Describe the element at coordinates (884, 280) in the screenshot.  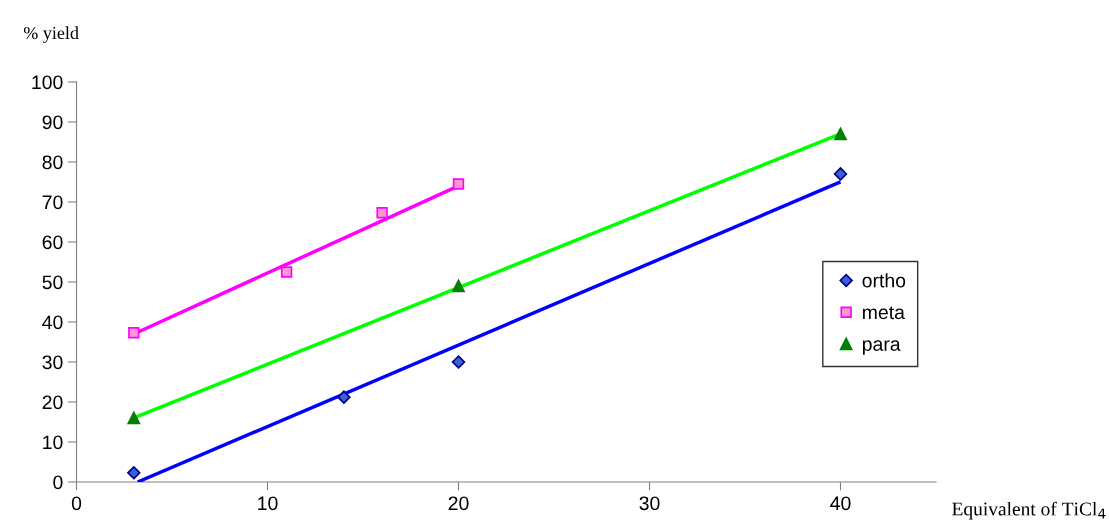
I see `legend-label: ortho` at that location.